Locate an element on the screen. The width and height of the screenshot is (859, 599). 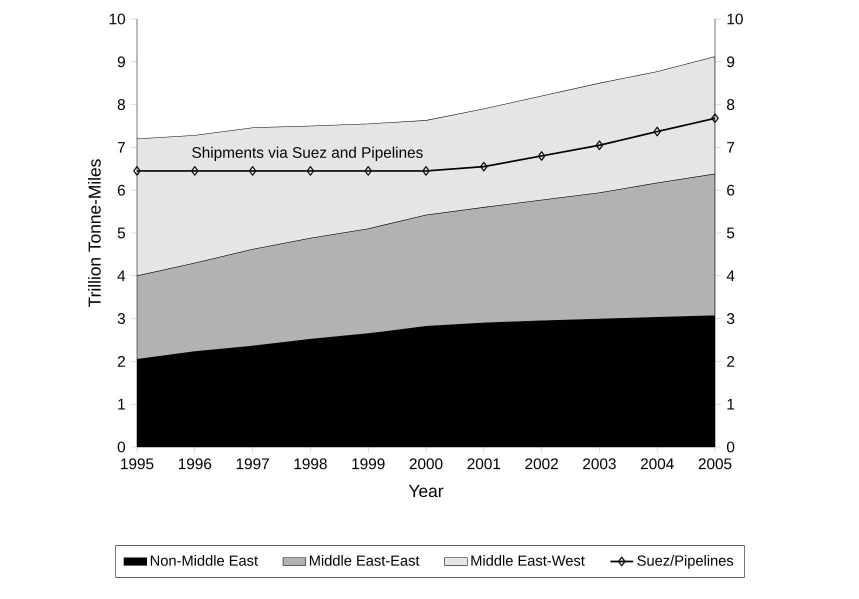
y2-tick-label: 2 is located at coordinates (730, 361).